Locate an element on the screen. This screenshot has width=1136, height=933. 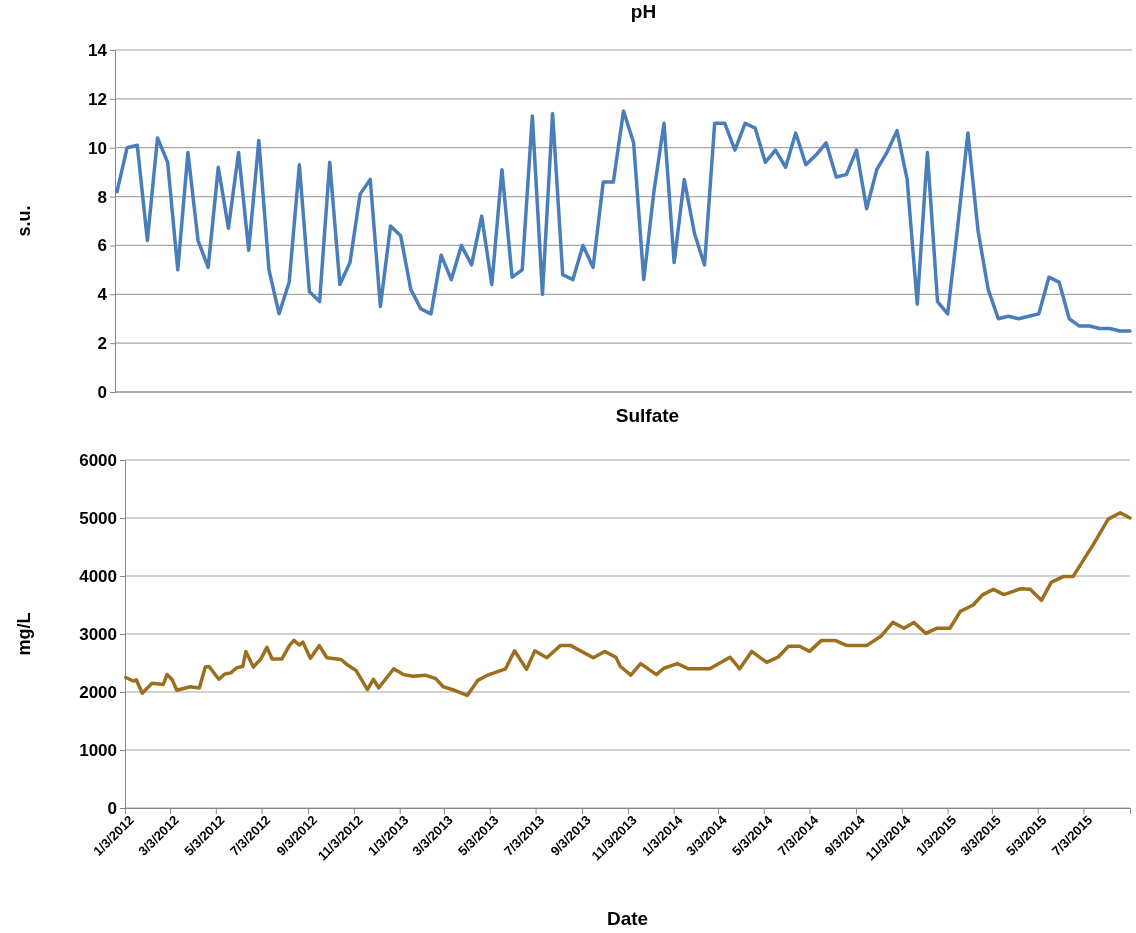
y-tick-label: 4000 is located at coordinates (98, 576).